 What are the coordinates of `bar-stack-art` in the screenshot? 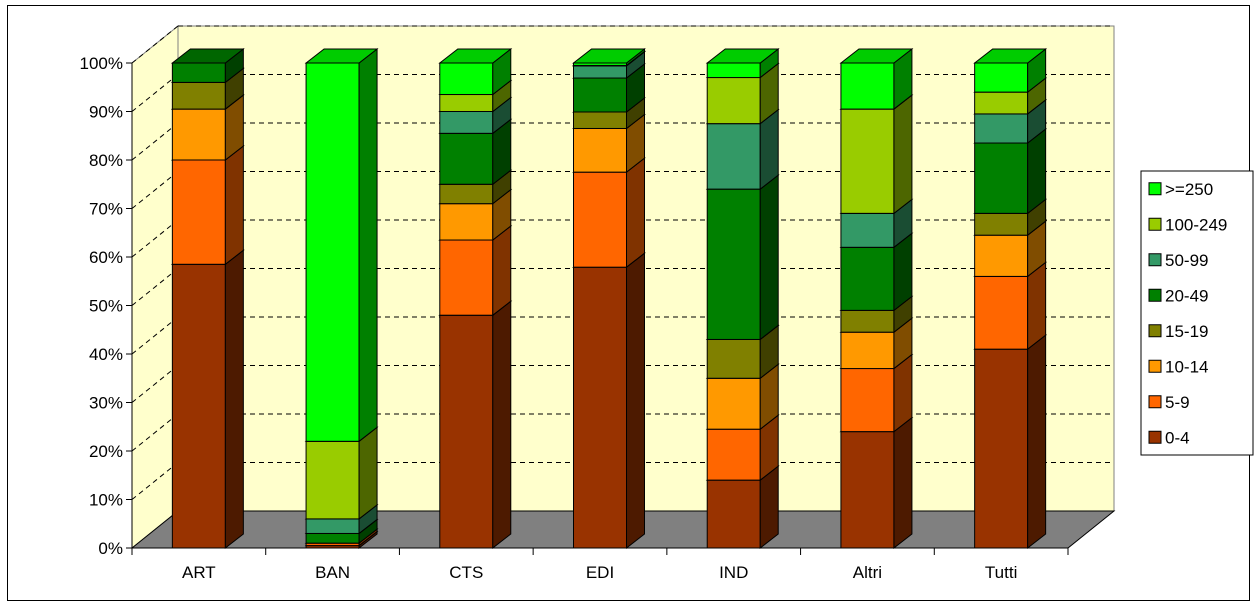 It's located at (207, 298).